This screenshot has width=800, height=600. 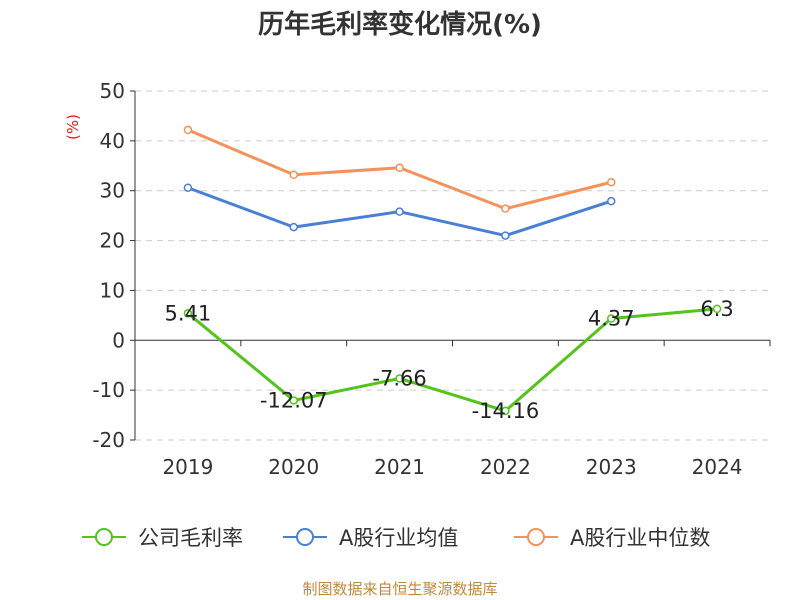 I want to click on legend-label: A股行业均值, so click(x=398, y=538).